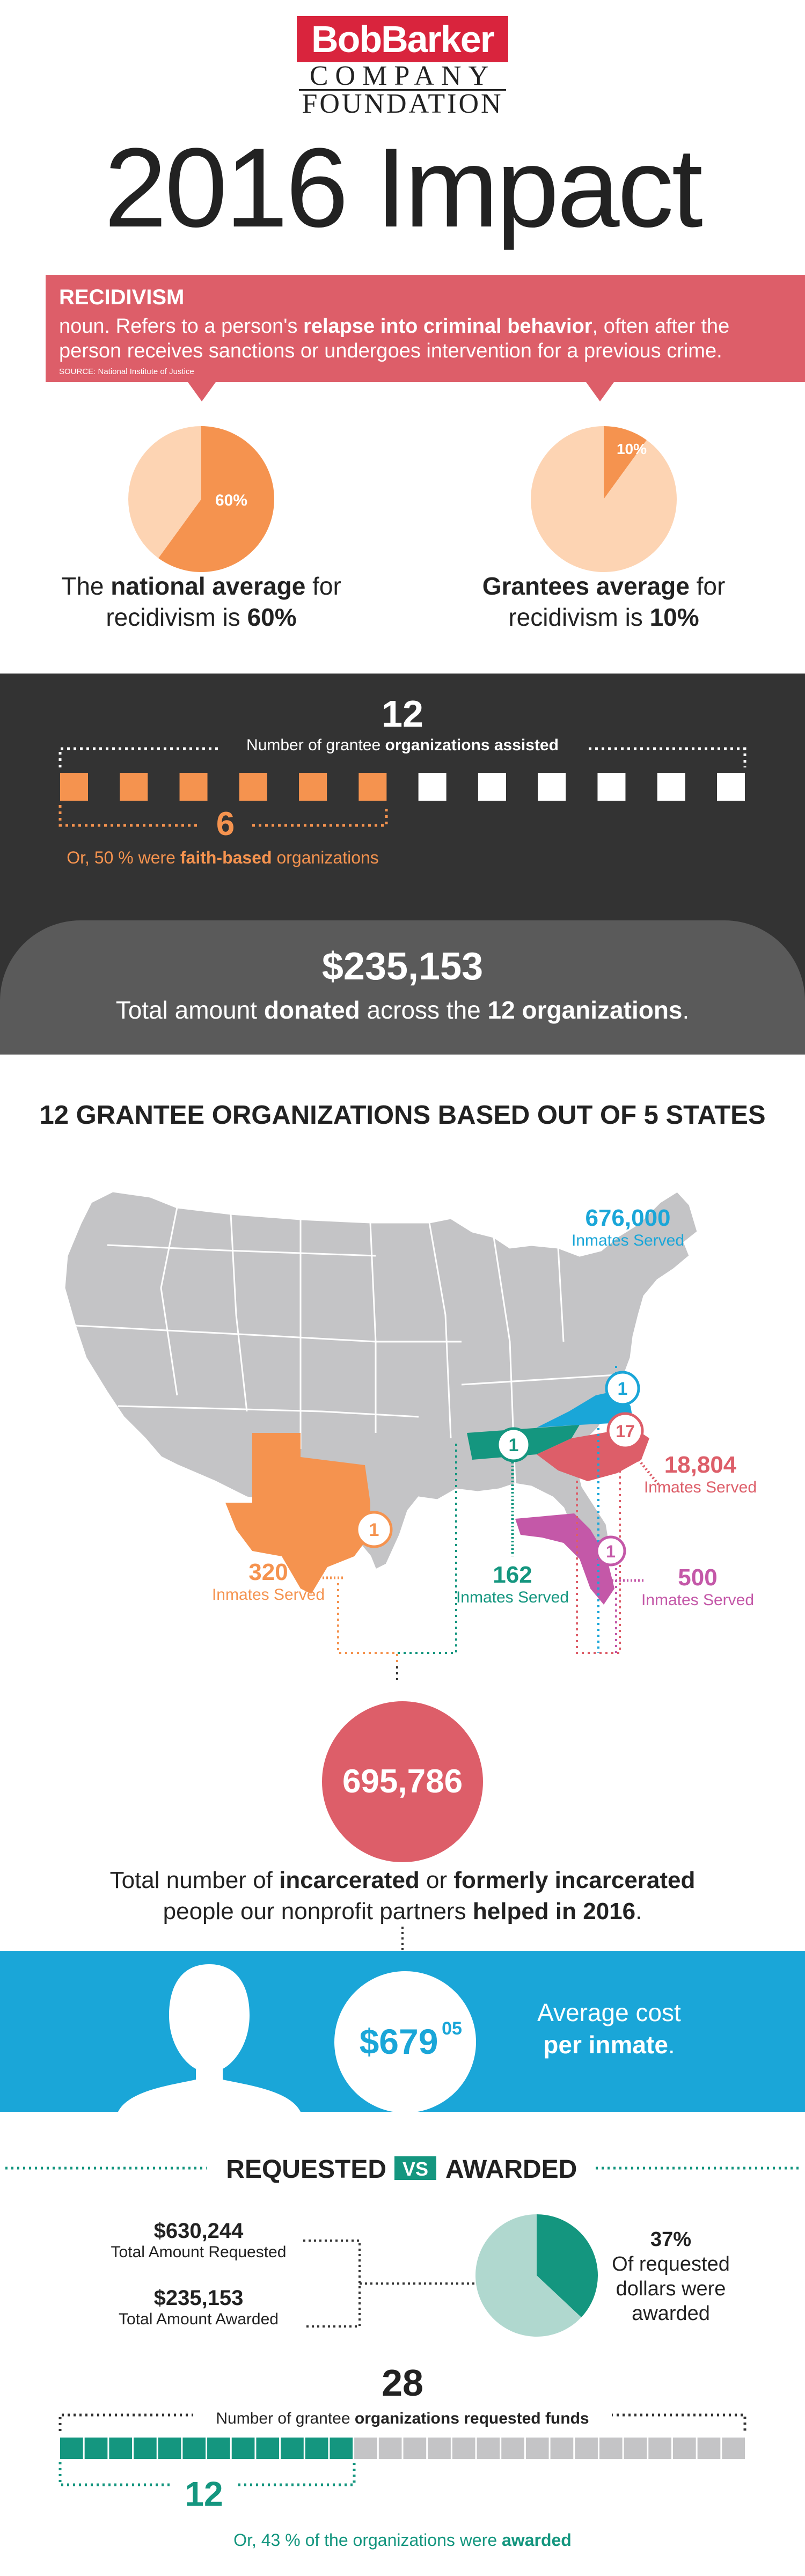 Image resolution: width=805 pixels, height=2576 pixels. I want to click on caption-text: for, so click(323, 586).